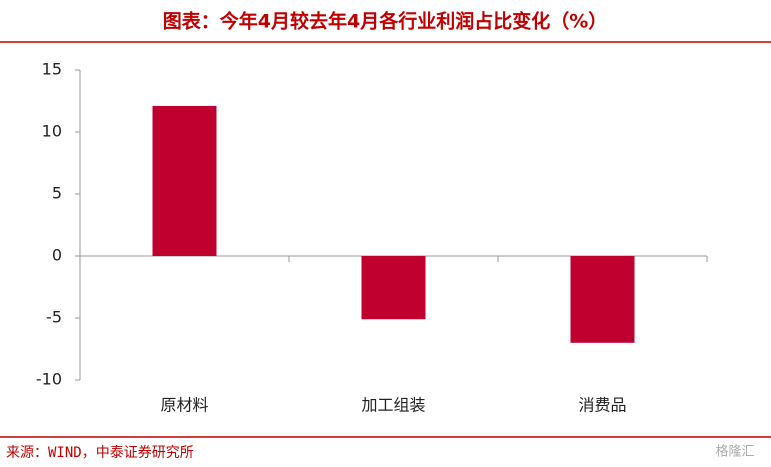 The height and width of the screenshot is (467, 771). What do you see at coordinates (54, 317) in the screenshot?
I see `y-tick-label: -5` at bounding box center [54, 317].